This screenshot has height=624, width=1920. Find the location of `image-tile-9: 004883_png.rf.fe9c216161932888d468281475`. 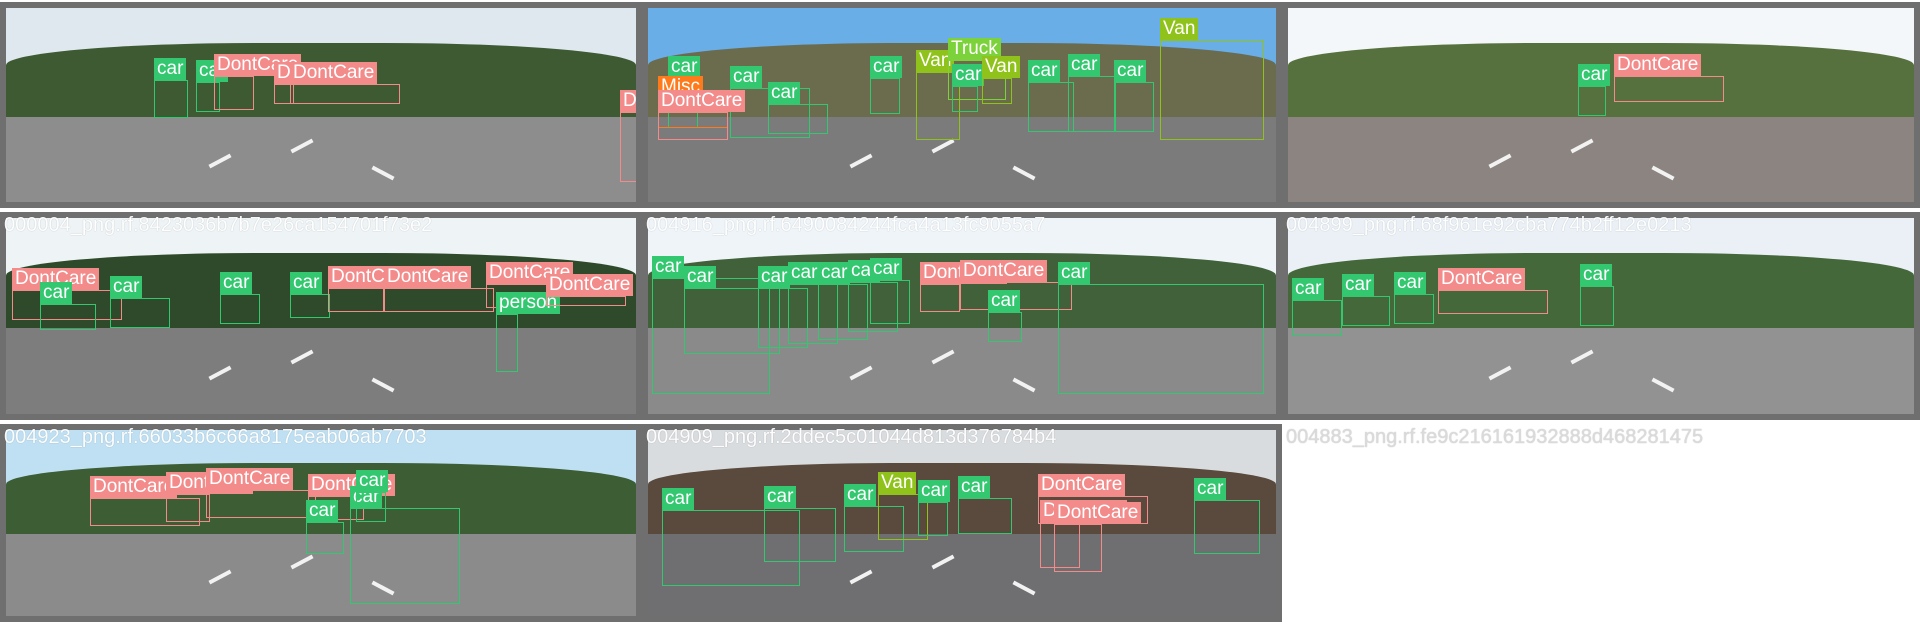

image-tile-9: 004883_png.rf.fe9c216161932888d468281475 is located at coordinates (1601, 523).